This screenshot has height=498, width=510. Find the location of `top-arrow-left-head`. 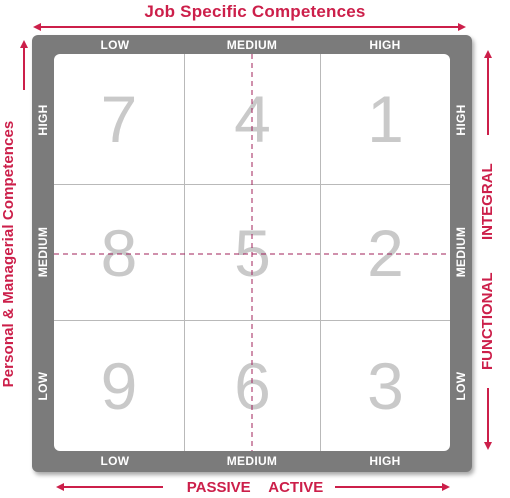

top-arrow-left-head is located at coordinates (37, 27).